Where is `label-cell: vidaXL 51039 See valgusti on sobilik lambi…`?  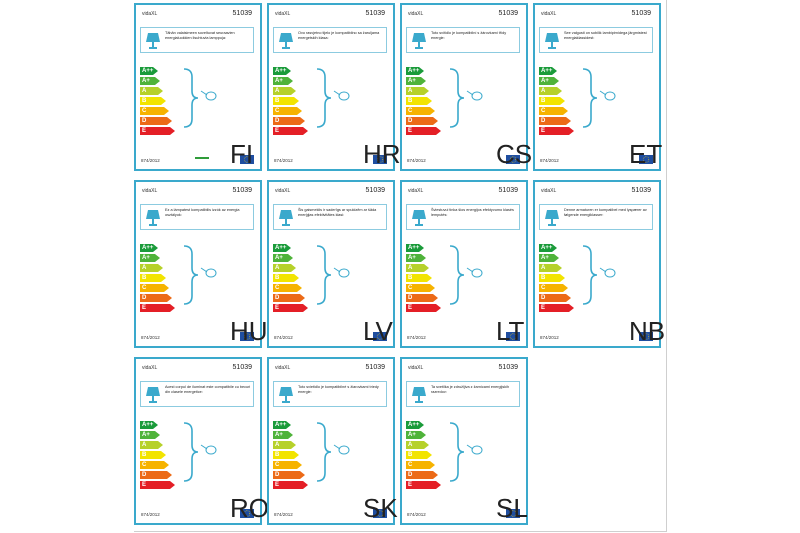
label-cell: vidaXL 51039 See valgusti on sobilik lambi… is located at coordinates (600, 89).